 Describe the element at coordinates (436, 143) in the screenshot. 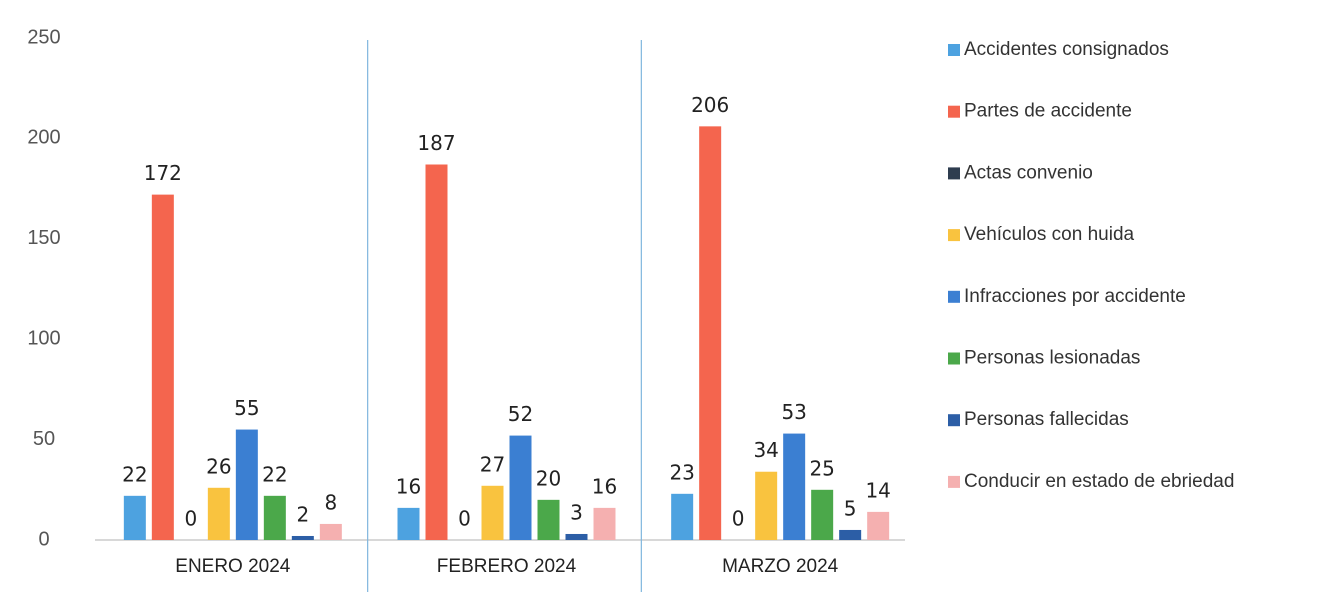

I see `value-label: 187` at that location.